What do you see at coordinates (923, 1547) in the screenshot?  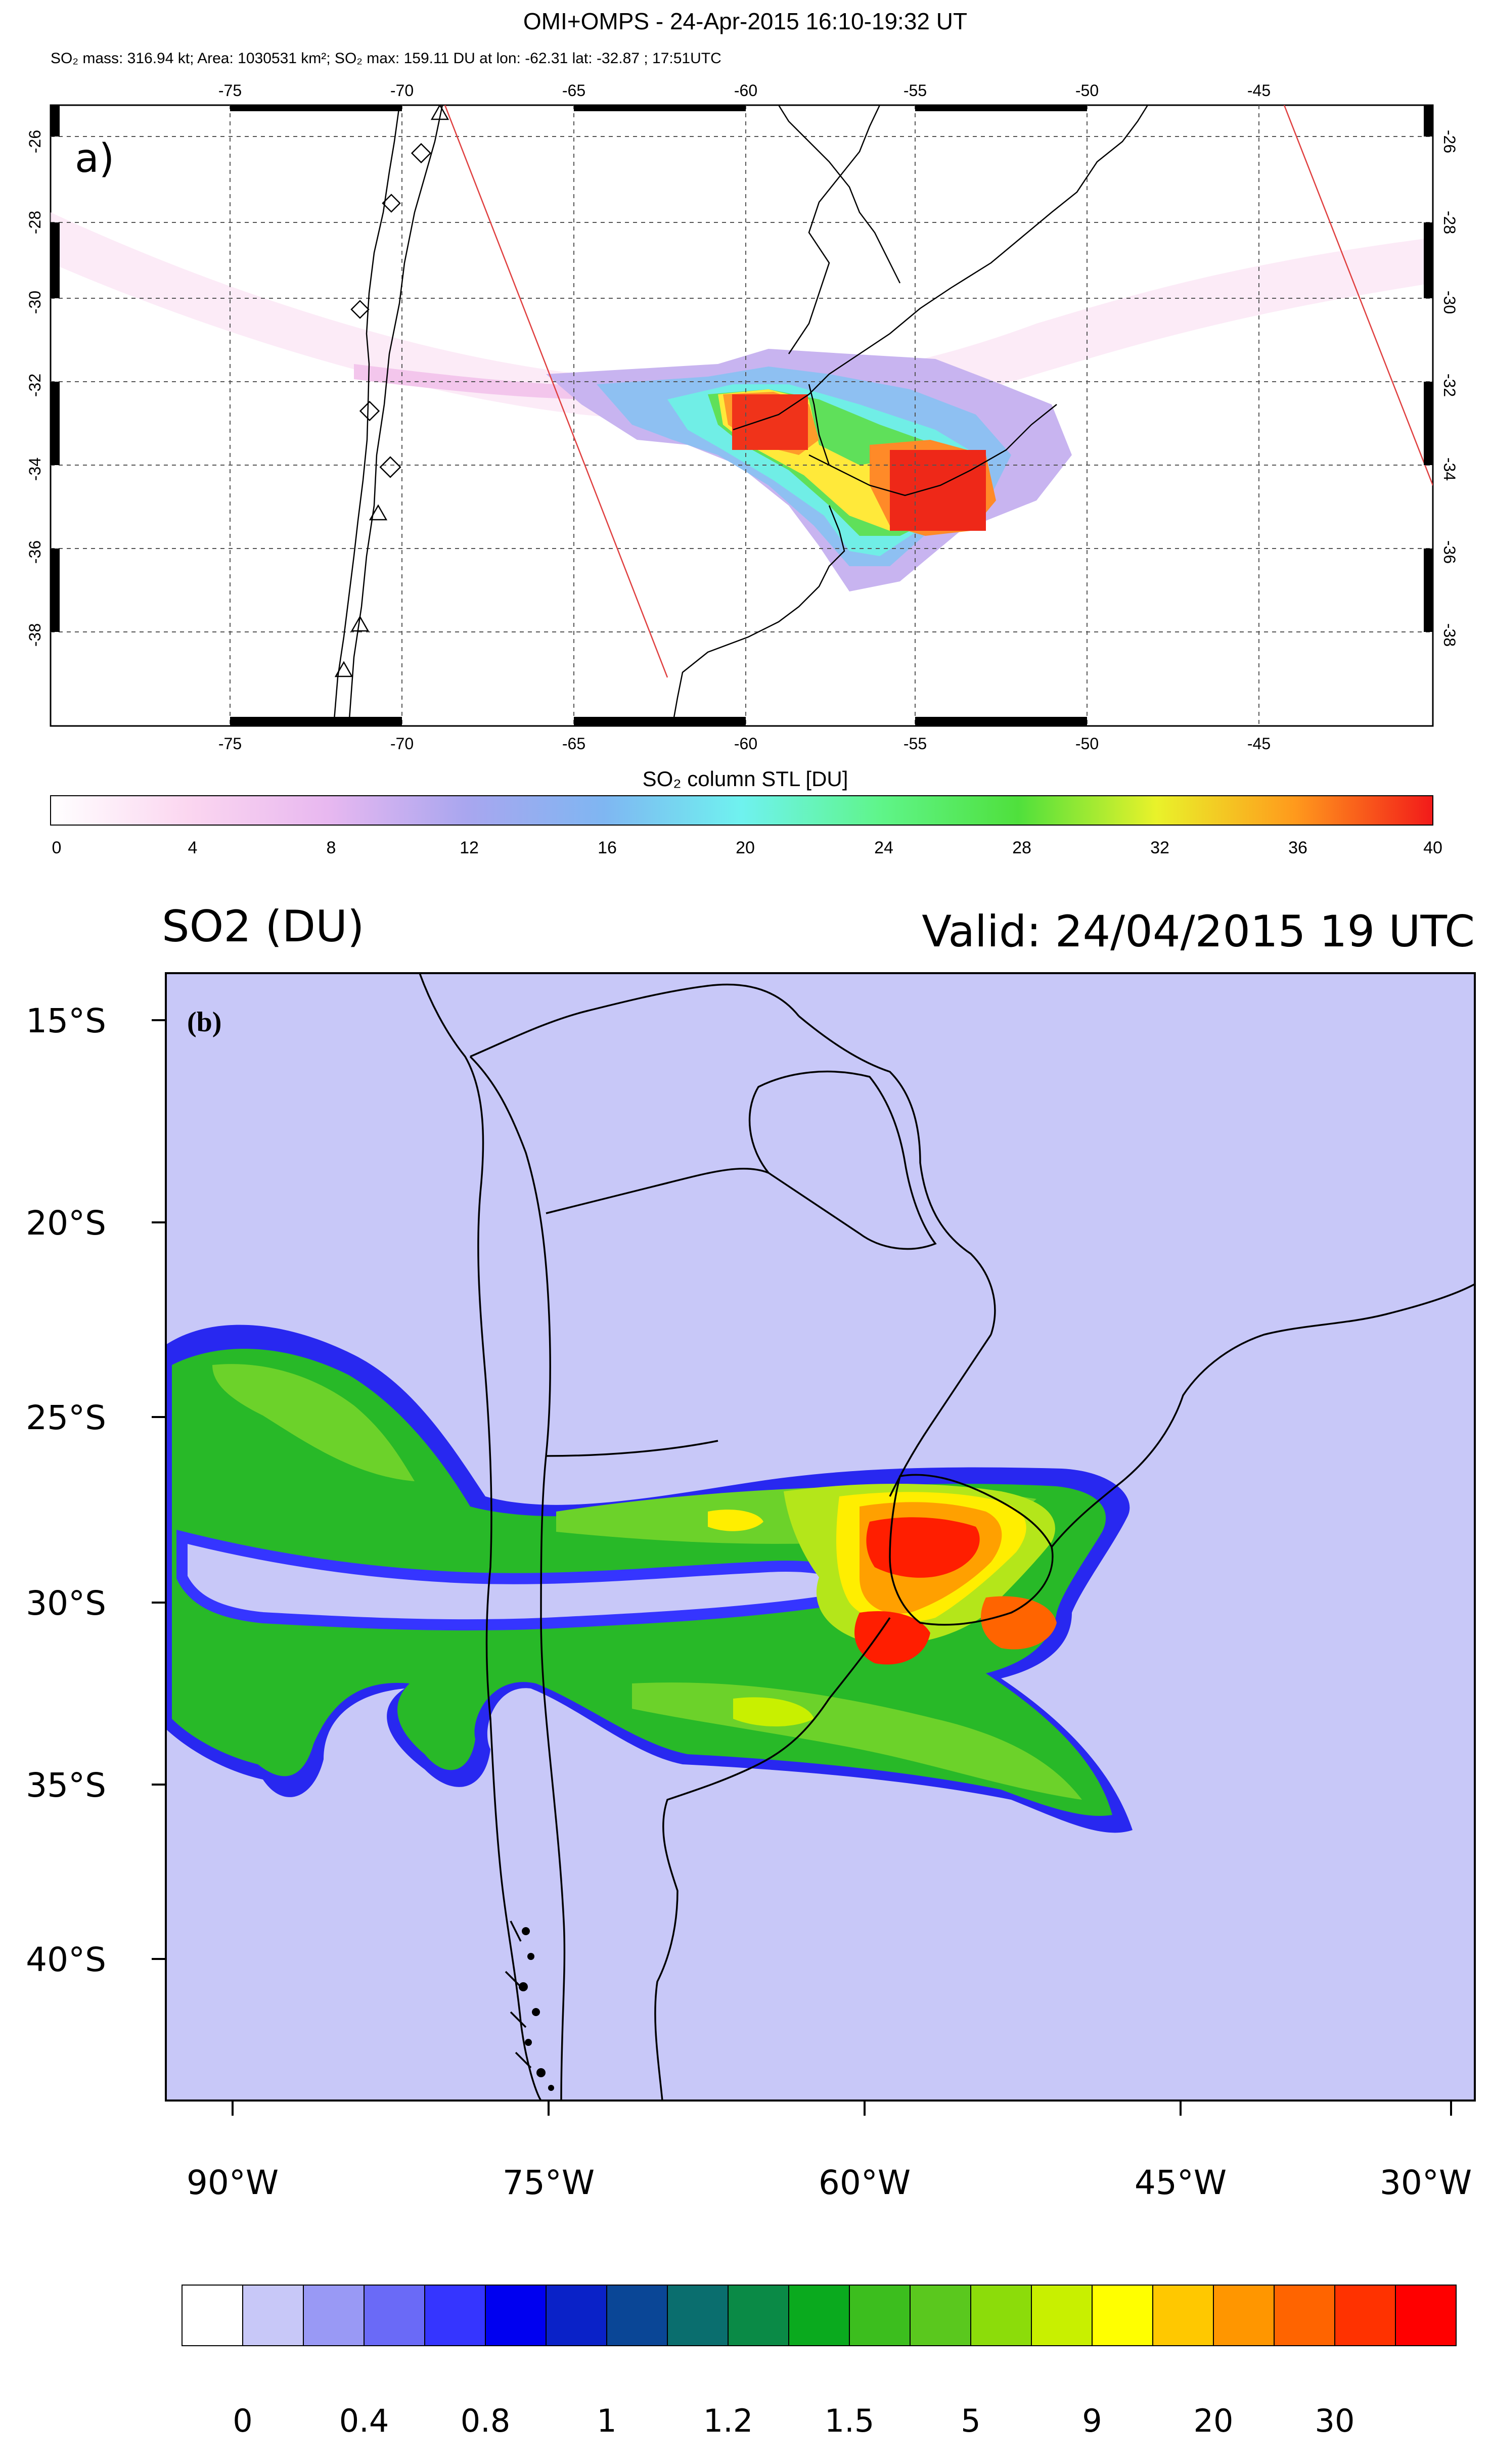 I see `plume-red-core-north` at bounding box center [923, 1547].